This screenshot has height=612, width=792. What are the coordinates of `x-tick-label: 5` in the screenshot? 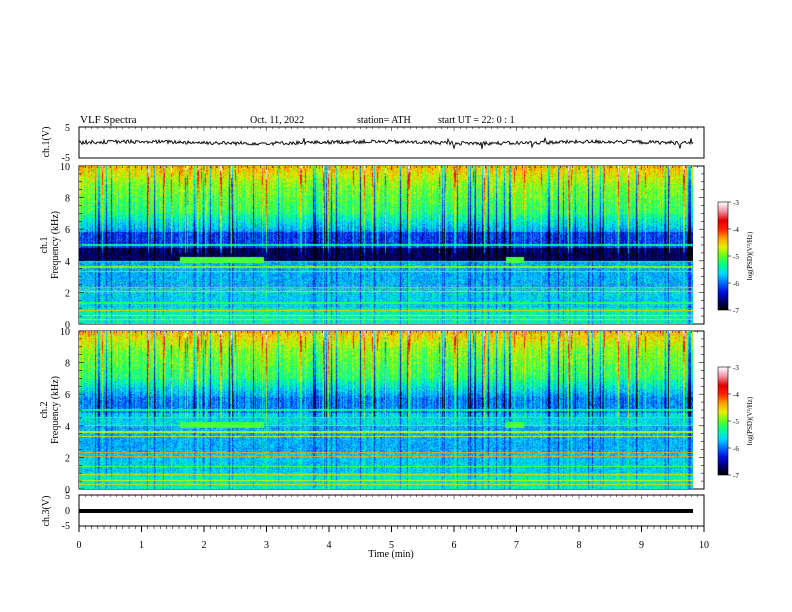 It's located at (391, 545).